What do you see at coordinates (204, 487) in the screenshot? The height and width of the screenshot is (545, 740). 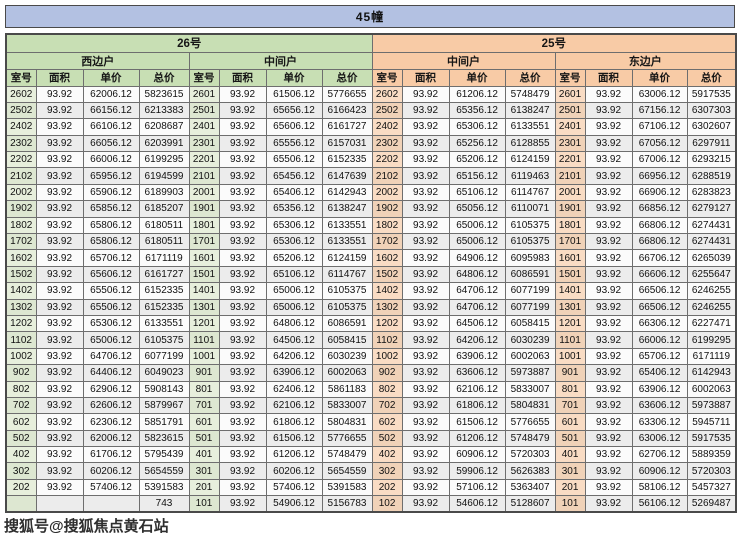 I see `cell-room-number: 201` at bounding box center [204, 487].